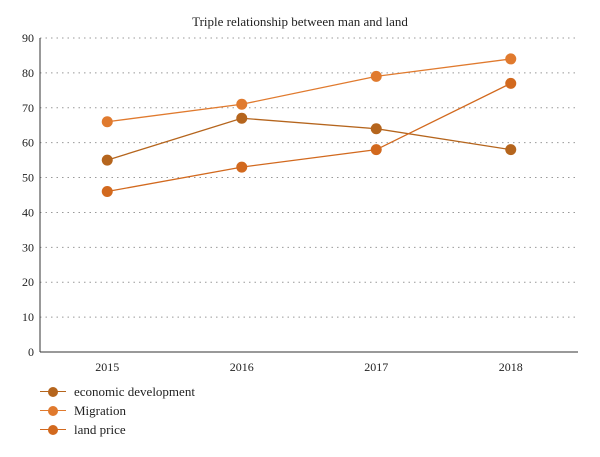 The height and width of the screenshot is (457, 600). I want to click on y-tick-label: 10, so click(28, 317).